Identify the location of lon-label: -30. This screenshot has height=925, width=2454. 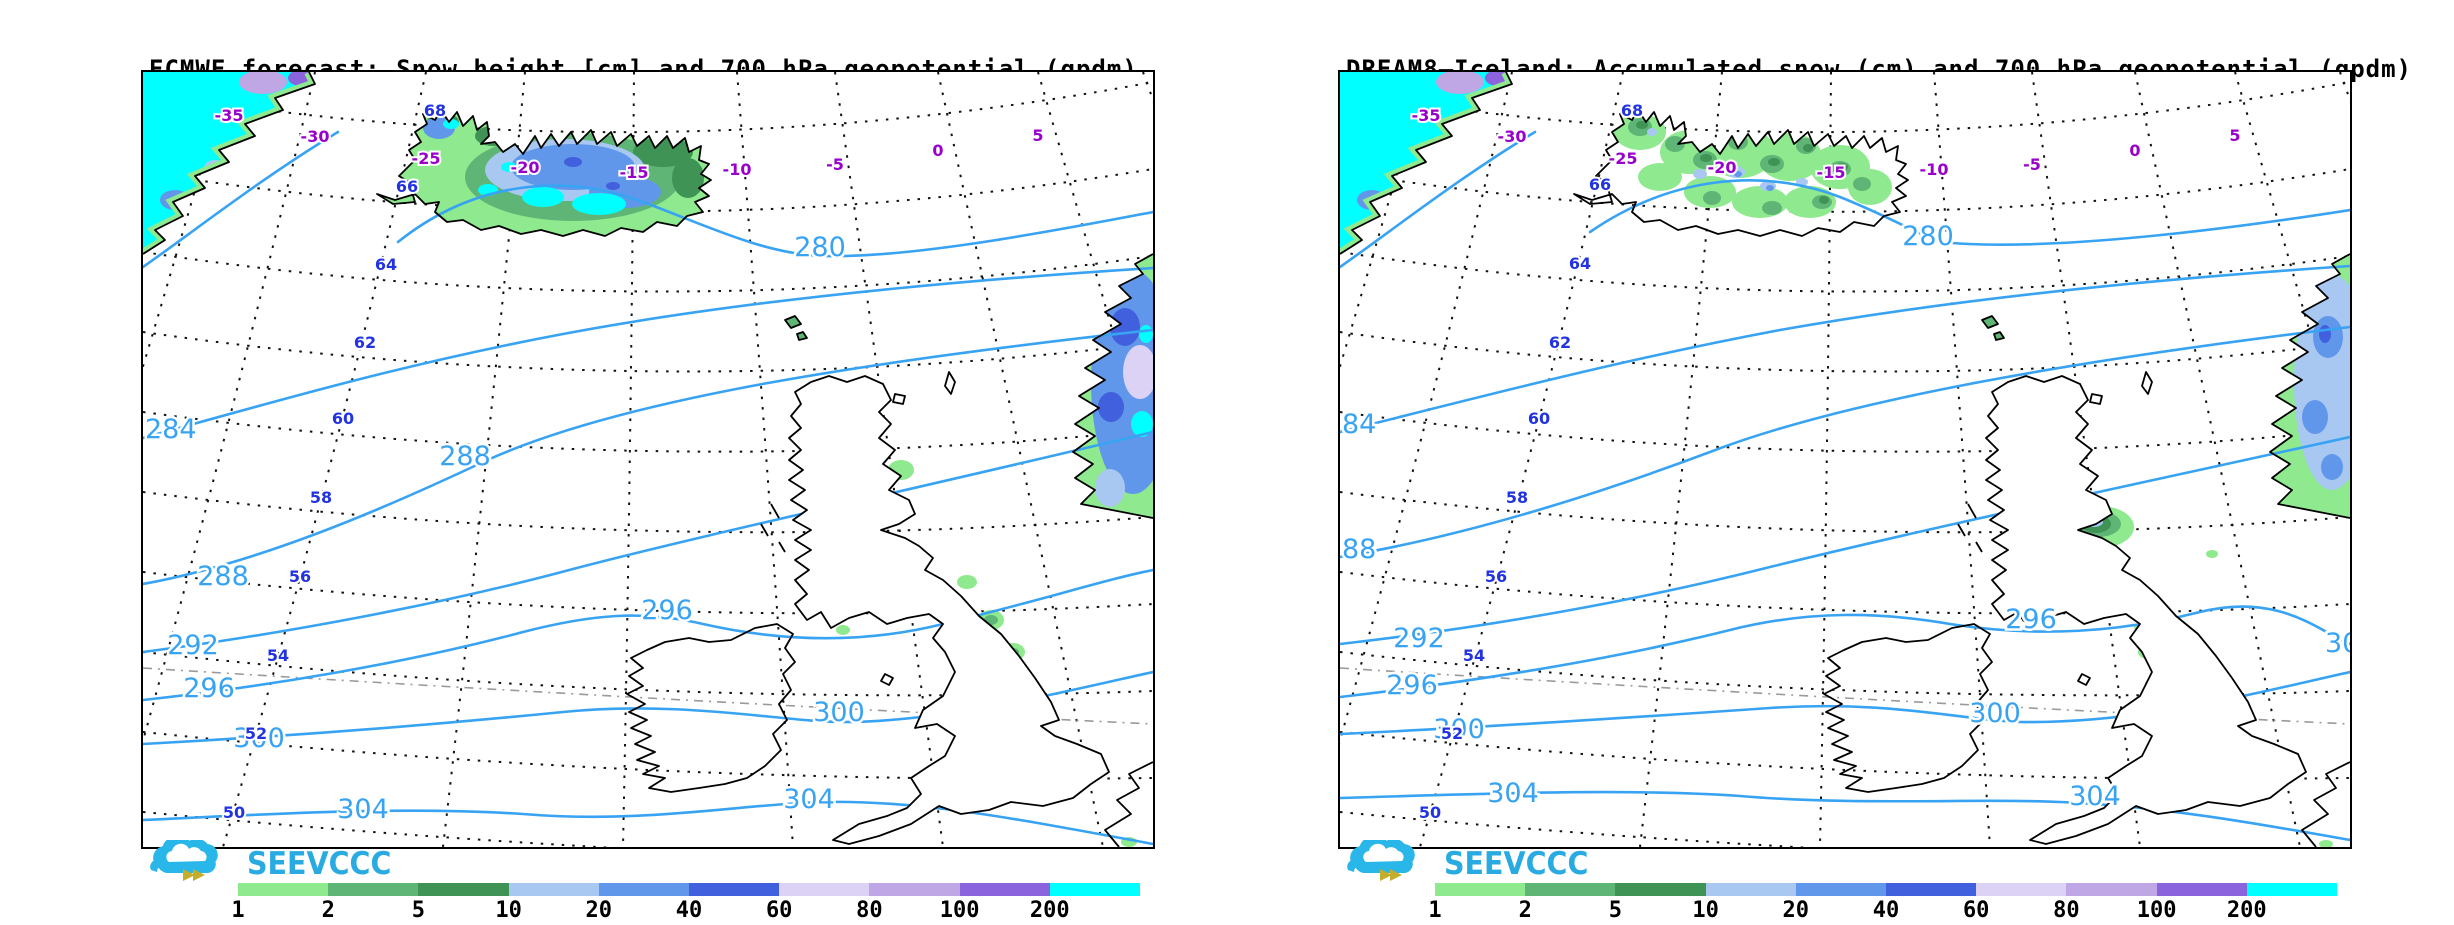
(315, 136).